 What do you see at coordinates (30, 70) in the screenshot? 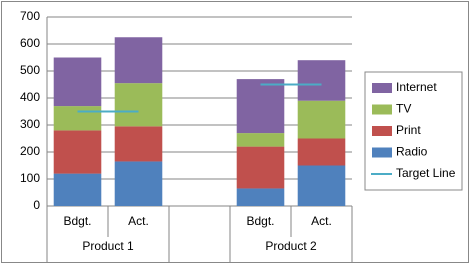
I see `y-tick-label: 500` at bounding box center [30, 70].